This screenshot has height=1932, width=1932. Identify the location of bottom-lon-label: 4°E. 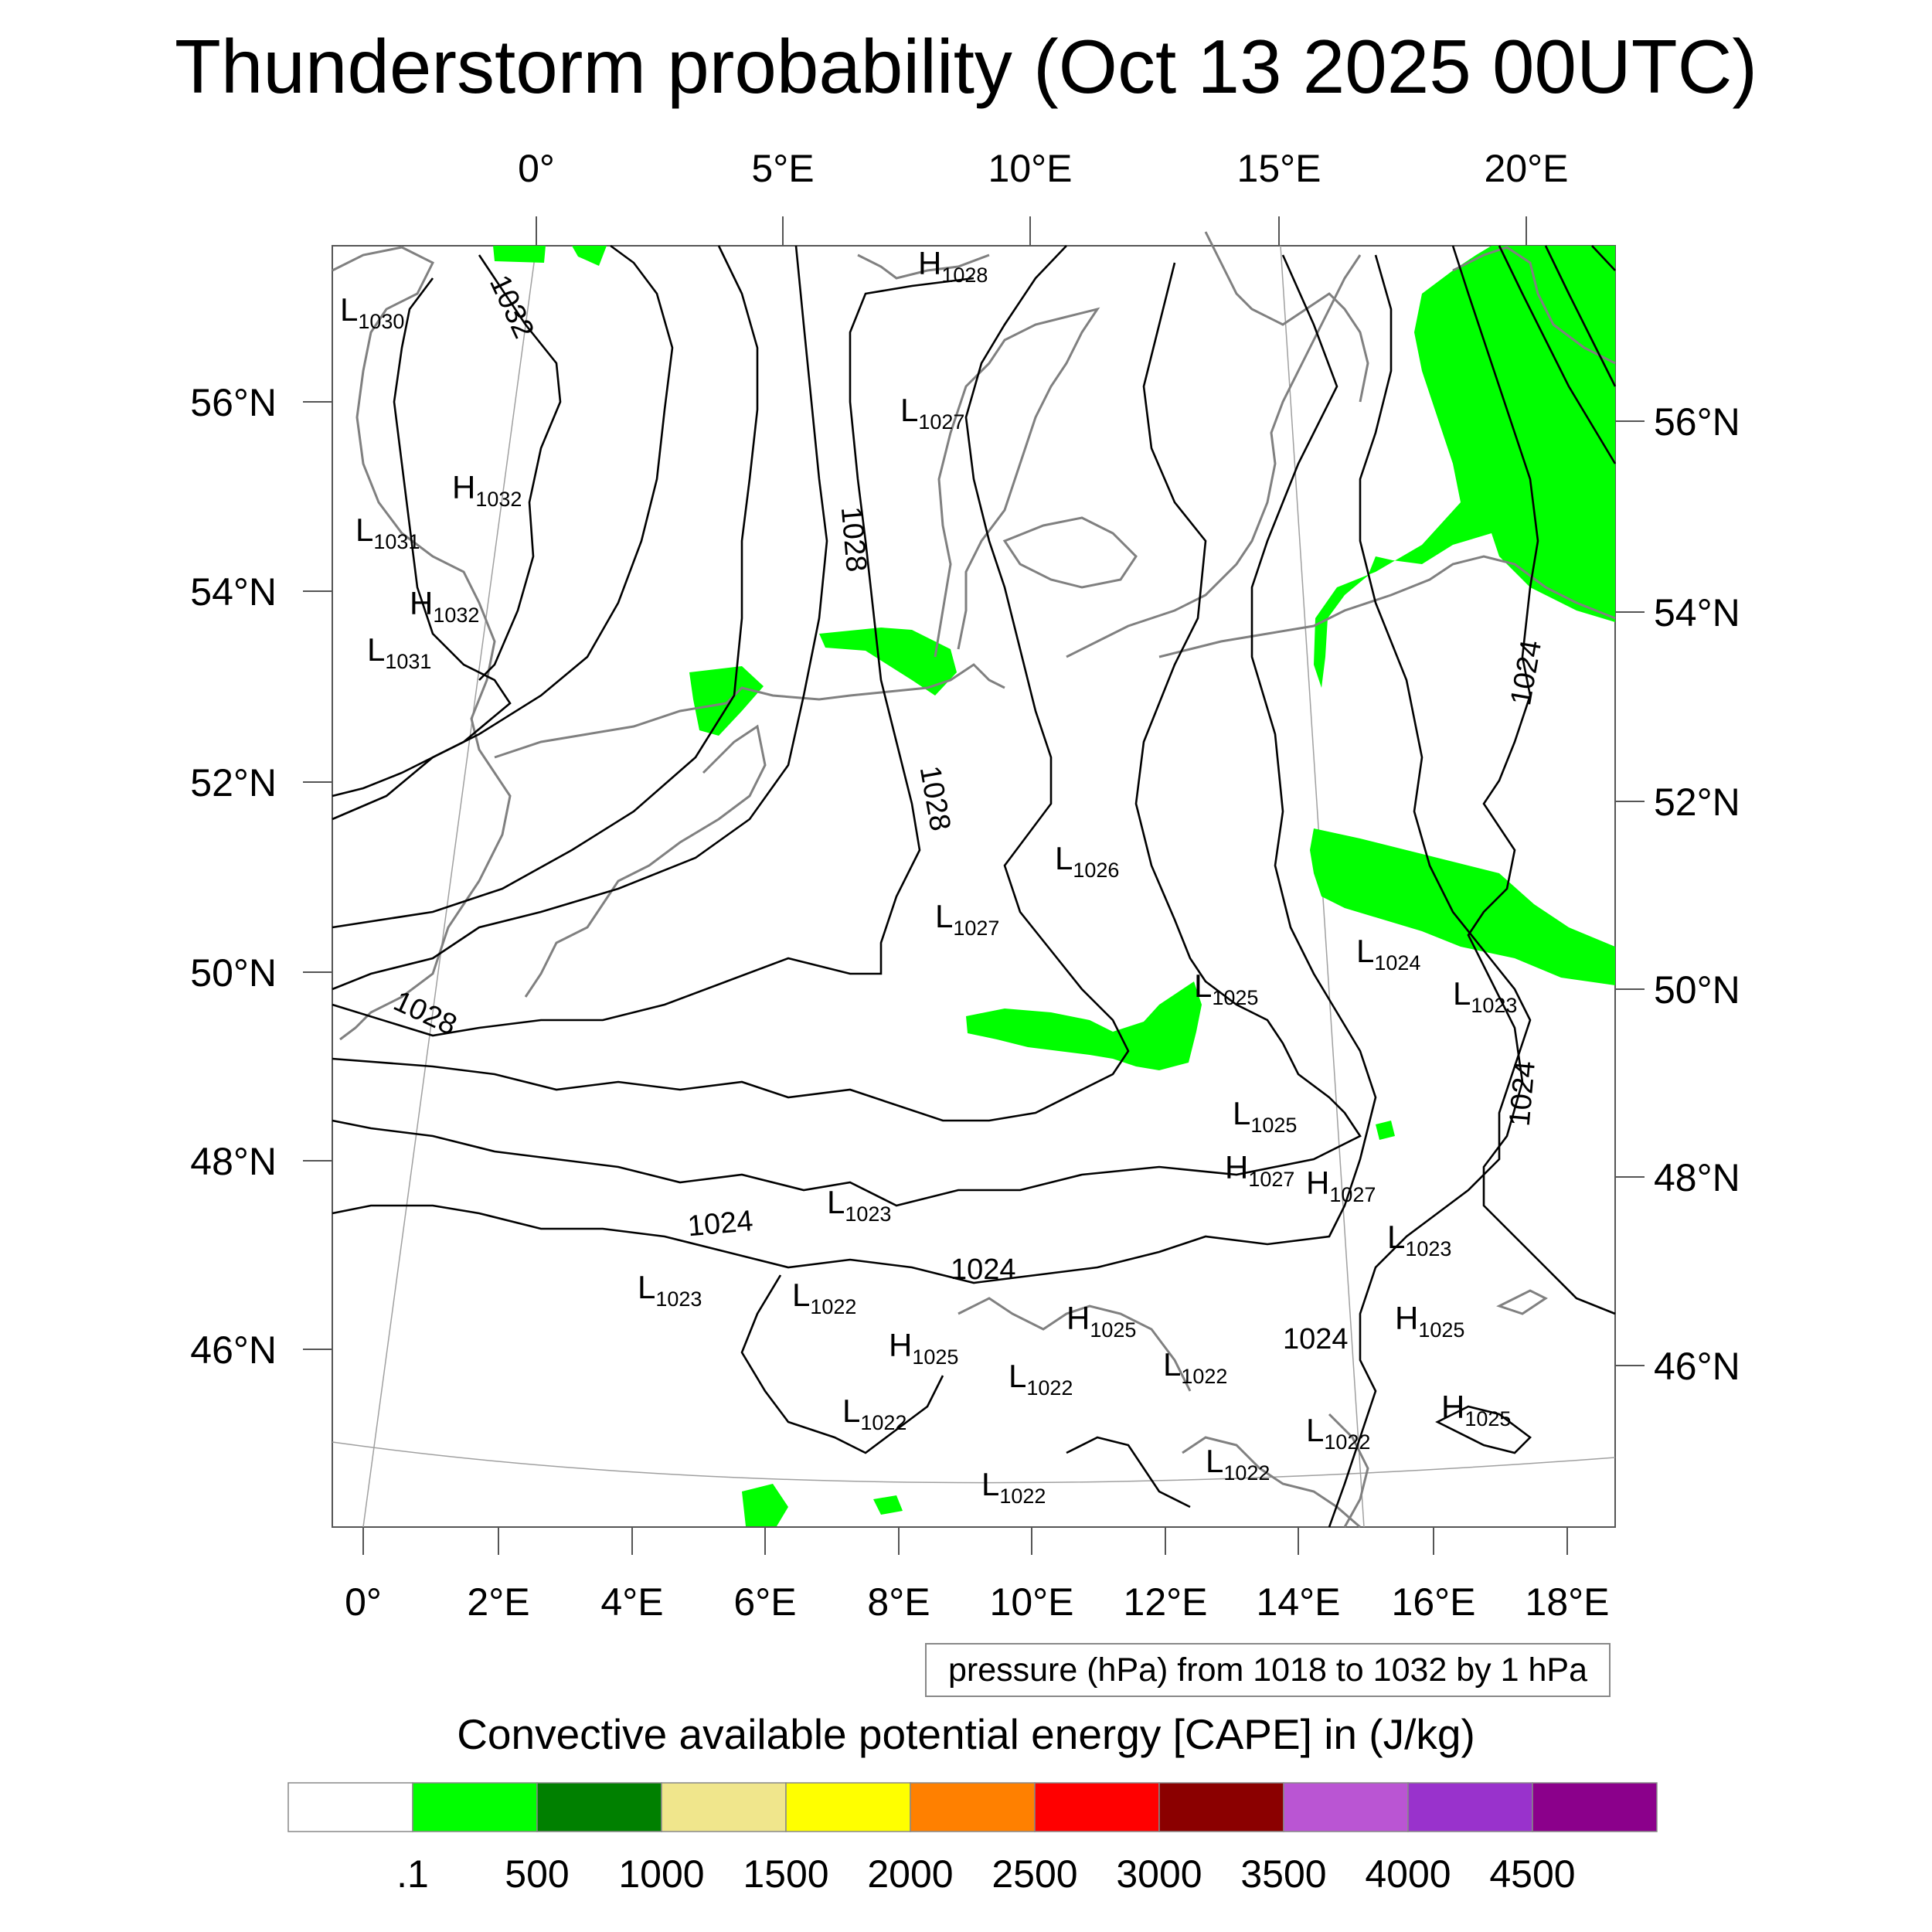
(631, 1602).